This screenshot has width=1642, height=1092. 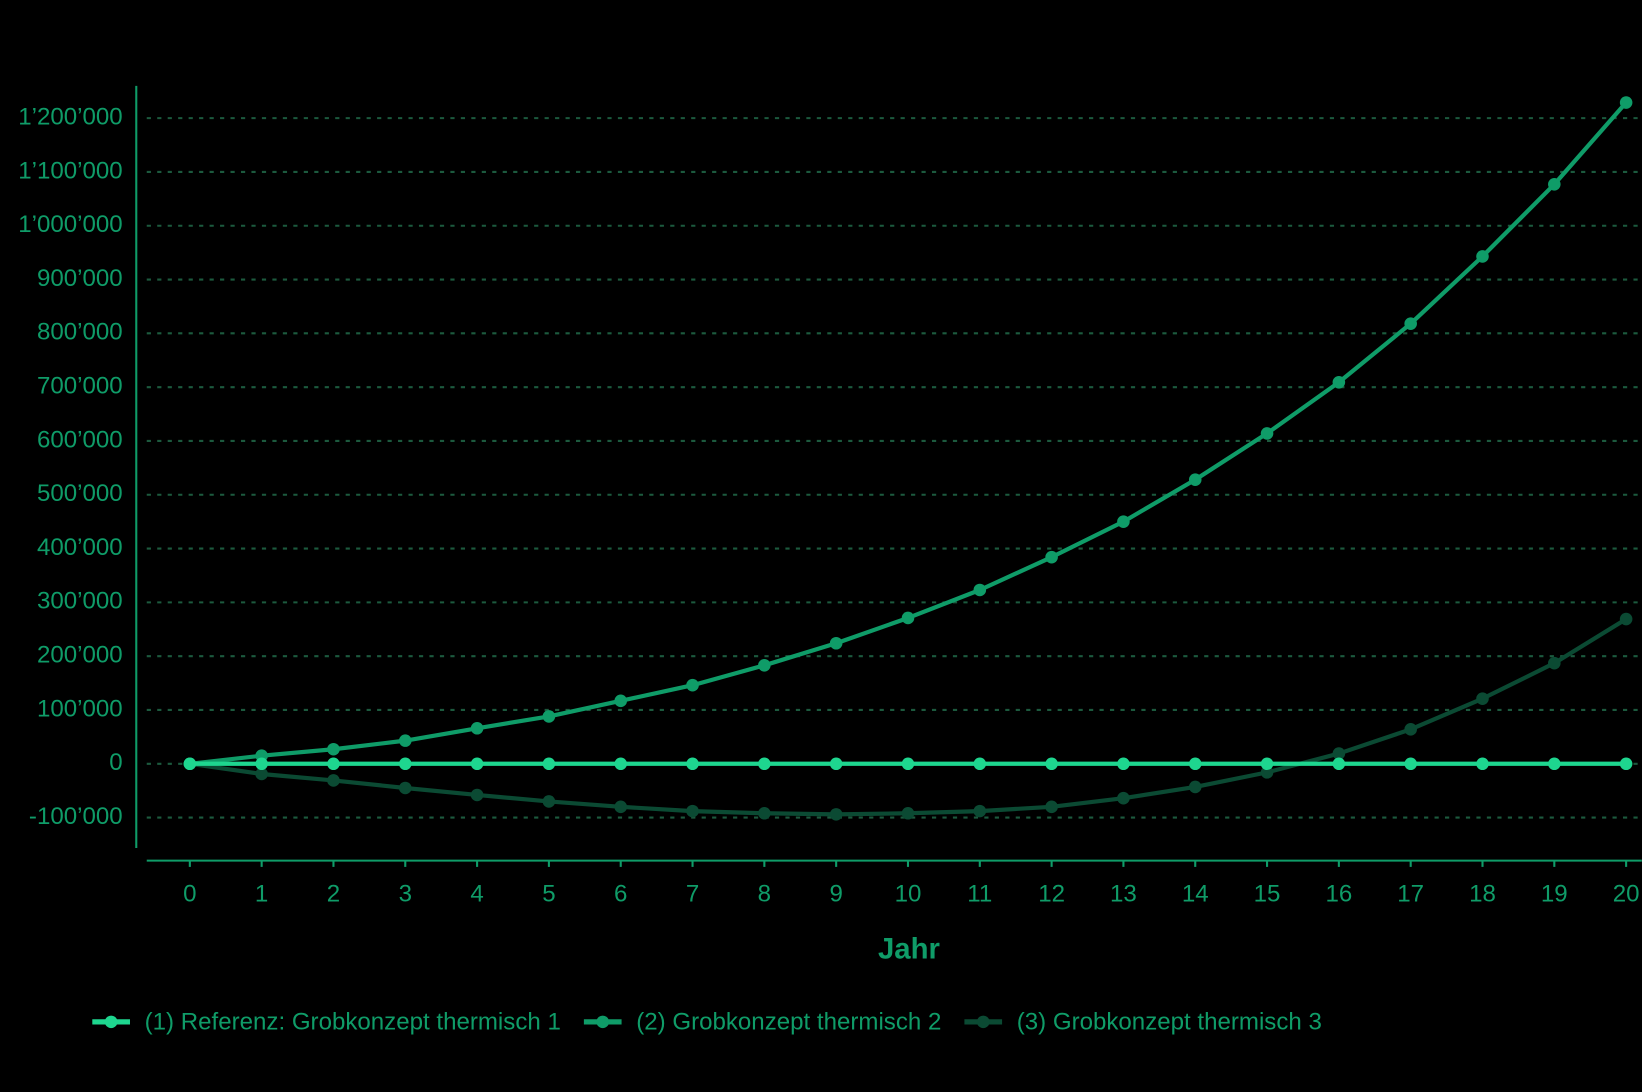 What do you see at coordinates (1626, 894) in the screenshot?
I see `x-tick-label: 20` at bounding box center [1626, 894].